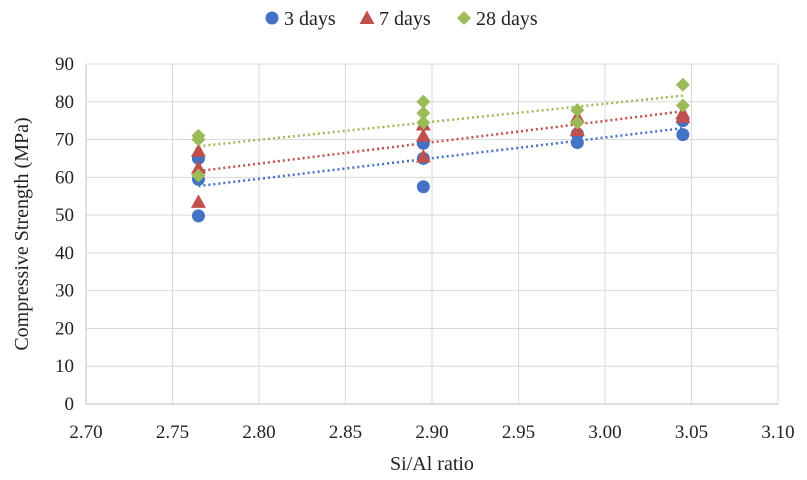 Image resolution: width=807 pixels, height=480 pixels. Describe the element at coordinates (604, 432) in the screenshot. I see `x-tick-label: 3.00` at that location.